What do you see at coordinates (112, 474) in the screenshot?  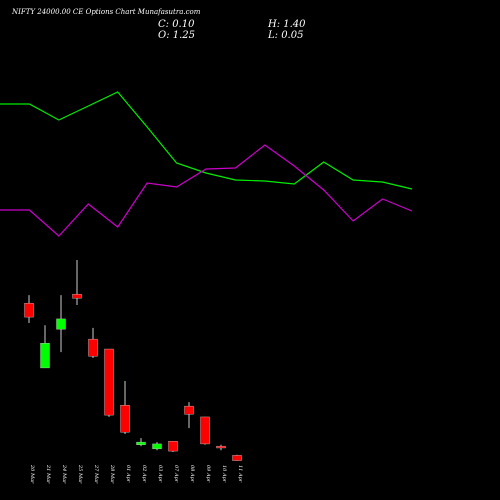 I see `x-tick-label: 28 Mar` at bounding box center [112, 474].